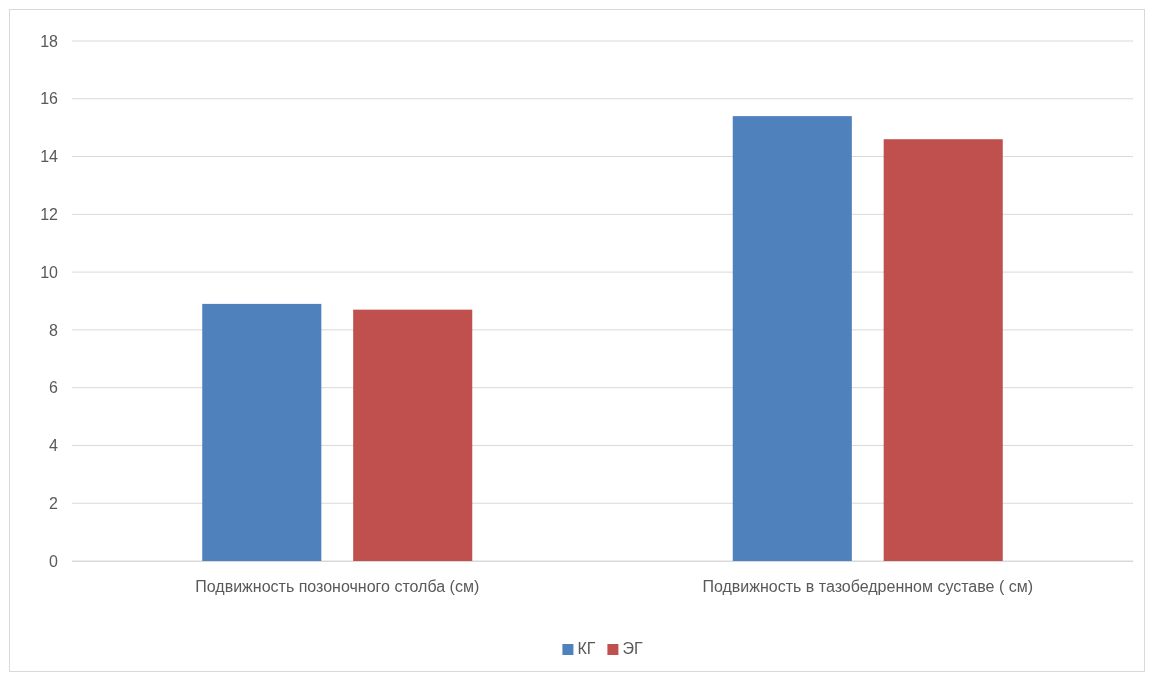 The image size is (1151, 676). Describe the element at coordinates (49, 41) in the screenshot. I see `y-tick-label: 18` at that location.